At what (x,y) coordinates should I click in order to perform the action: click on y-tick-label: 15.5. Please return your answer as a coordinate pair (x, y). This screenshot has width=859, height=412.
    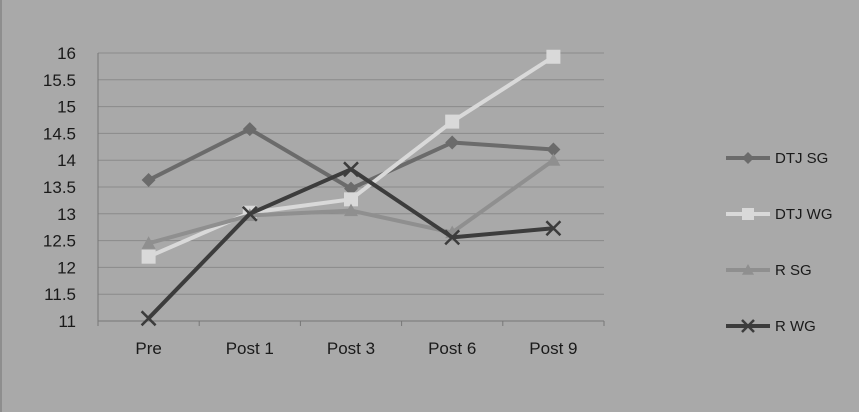
    Looking at the image, I should click on (59, 80).